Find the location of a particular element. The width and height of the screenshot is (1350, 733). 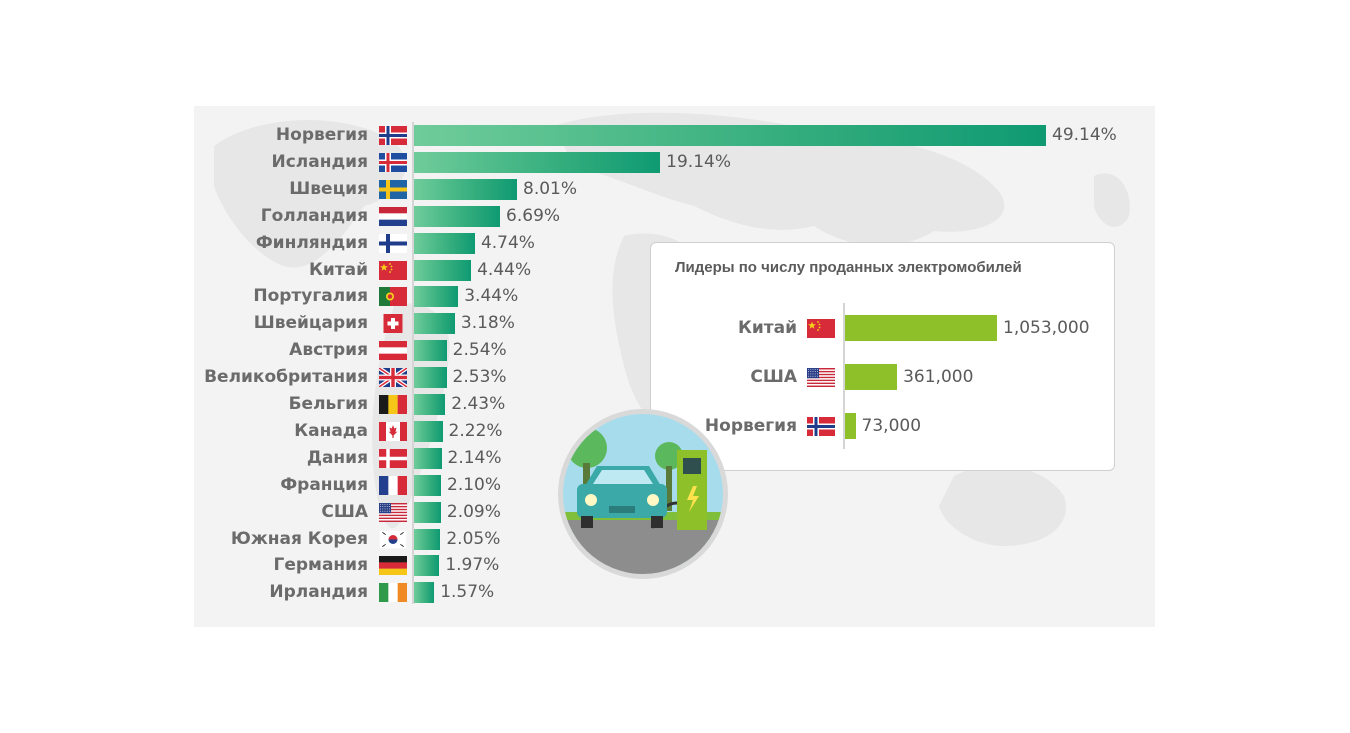

country-label: Австрия is located at coordinates (328, 350).